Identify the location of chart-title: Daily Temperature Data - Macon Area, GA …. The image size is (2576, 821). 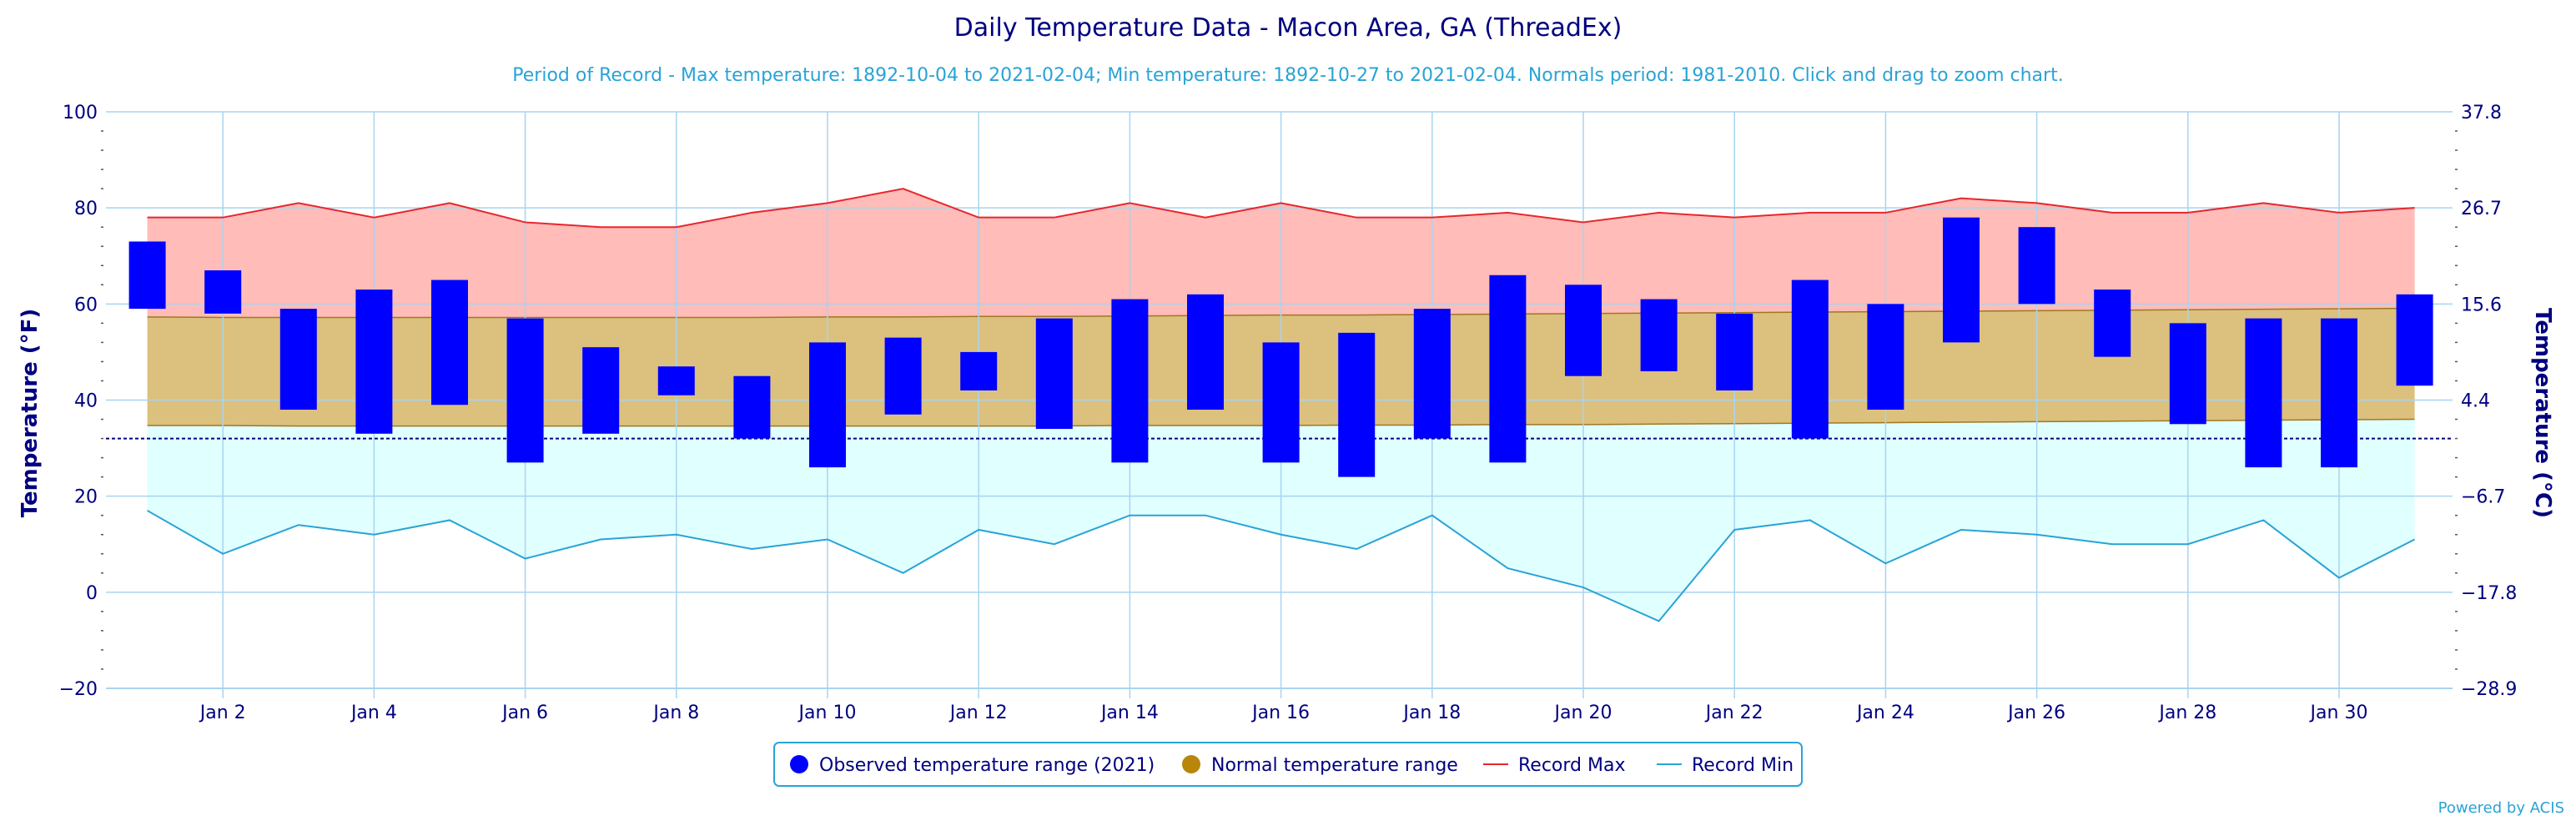
(1288, 28).